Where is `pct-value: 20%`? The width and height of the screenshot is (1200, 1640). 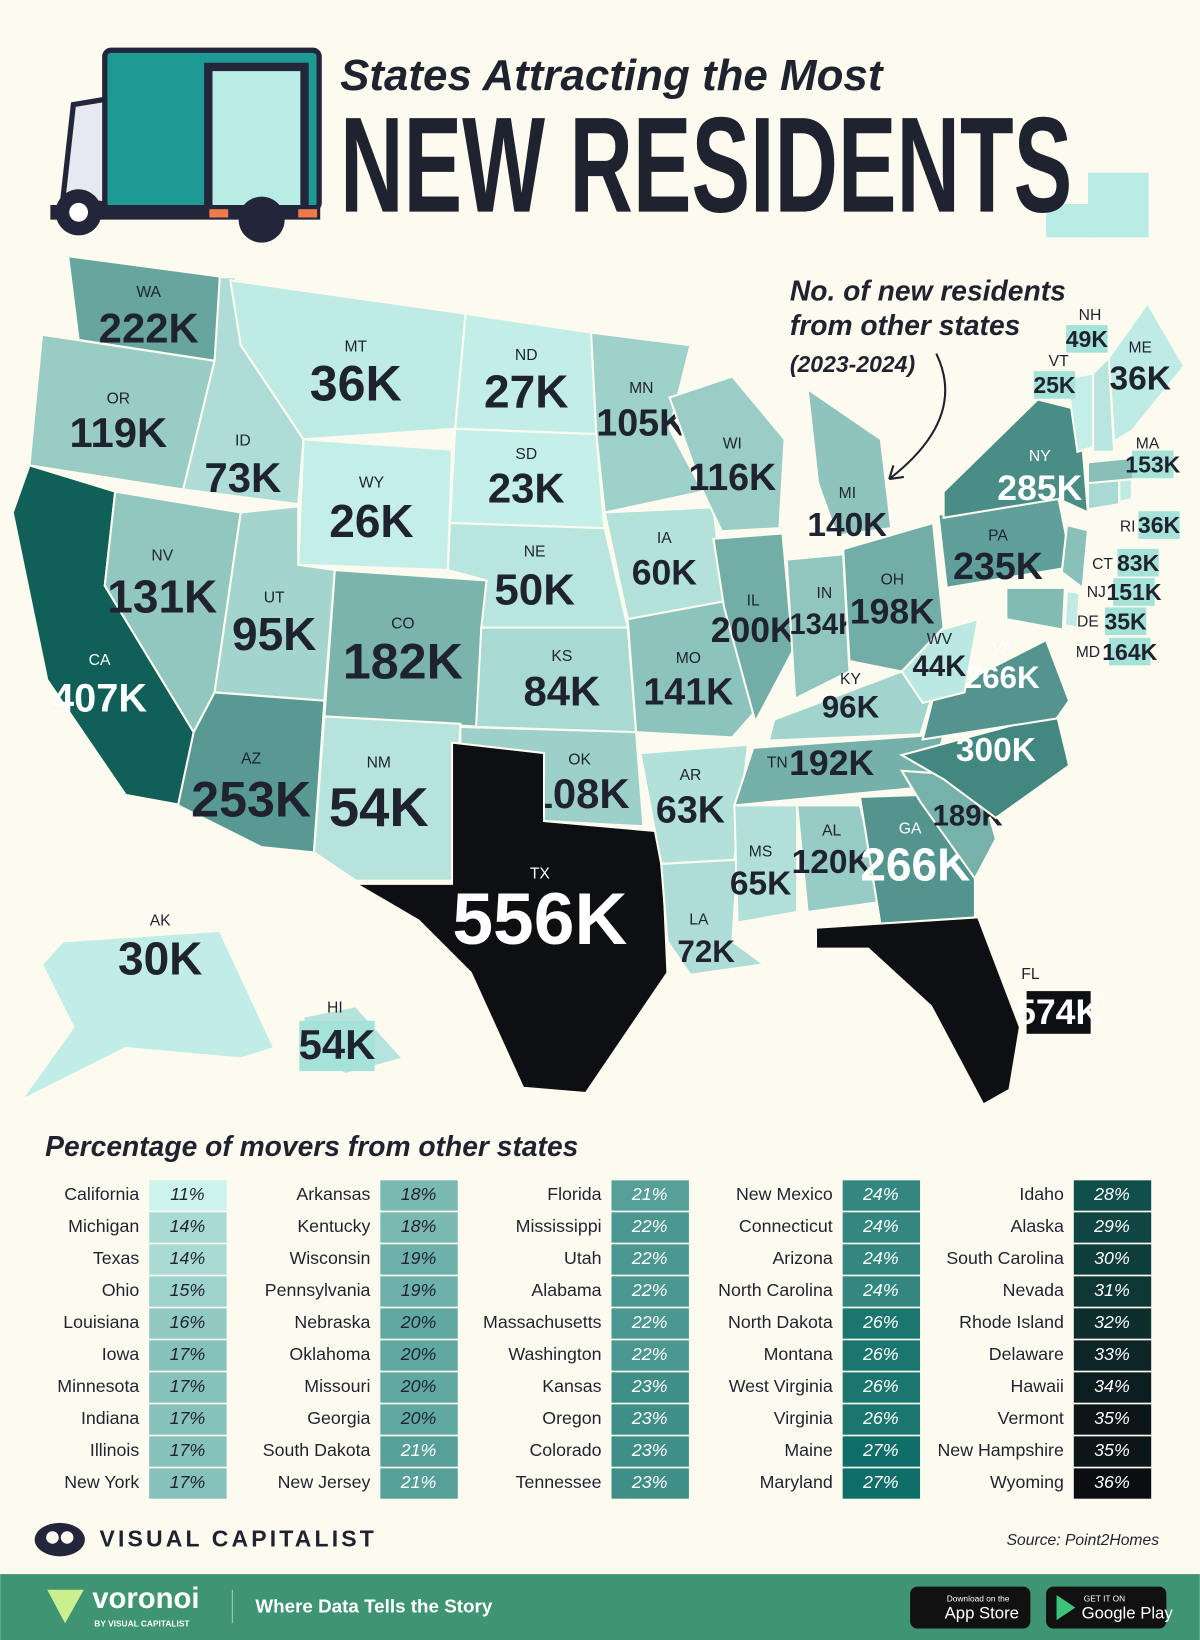 pct-value: 20% is located at coordinates (418, 1386).